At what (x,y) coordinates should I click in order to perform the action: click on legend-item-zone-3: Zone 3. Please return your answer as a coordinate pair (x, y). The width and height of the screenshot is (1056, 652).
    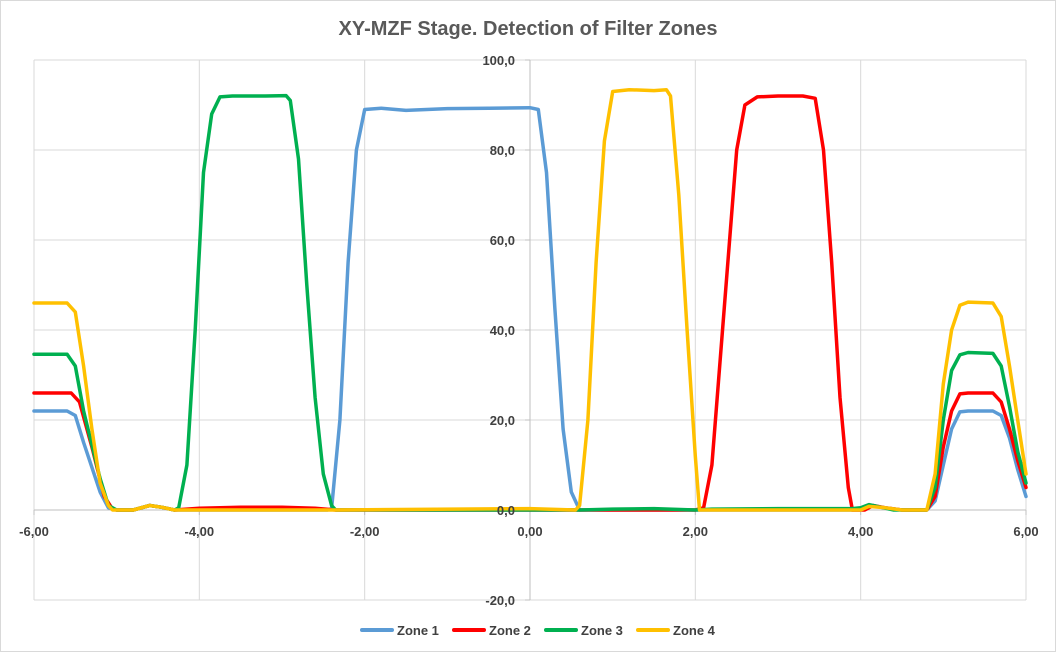
    Looking at the image, I should click on (583, 630).